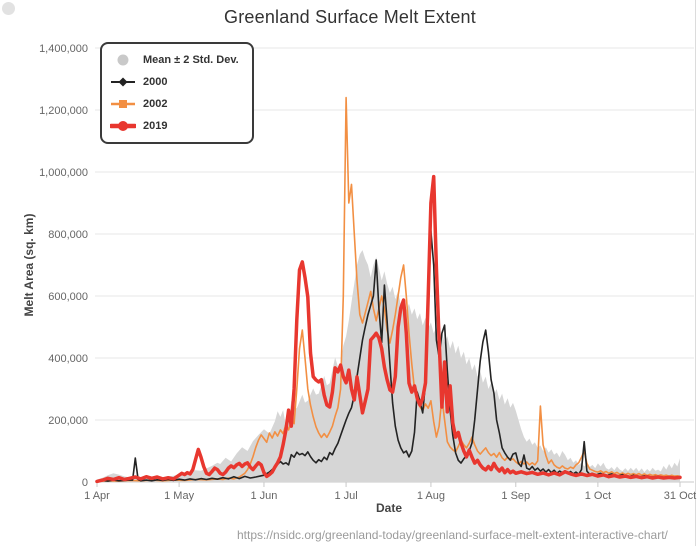 The image size is (700, 546). I want to click on y-tick-label: 200,000, so click(68, 421).